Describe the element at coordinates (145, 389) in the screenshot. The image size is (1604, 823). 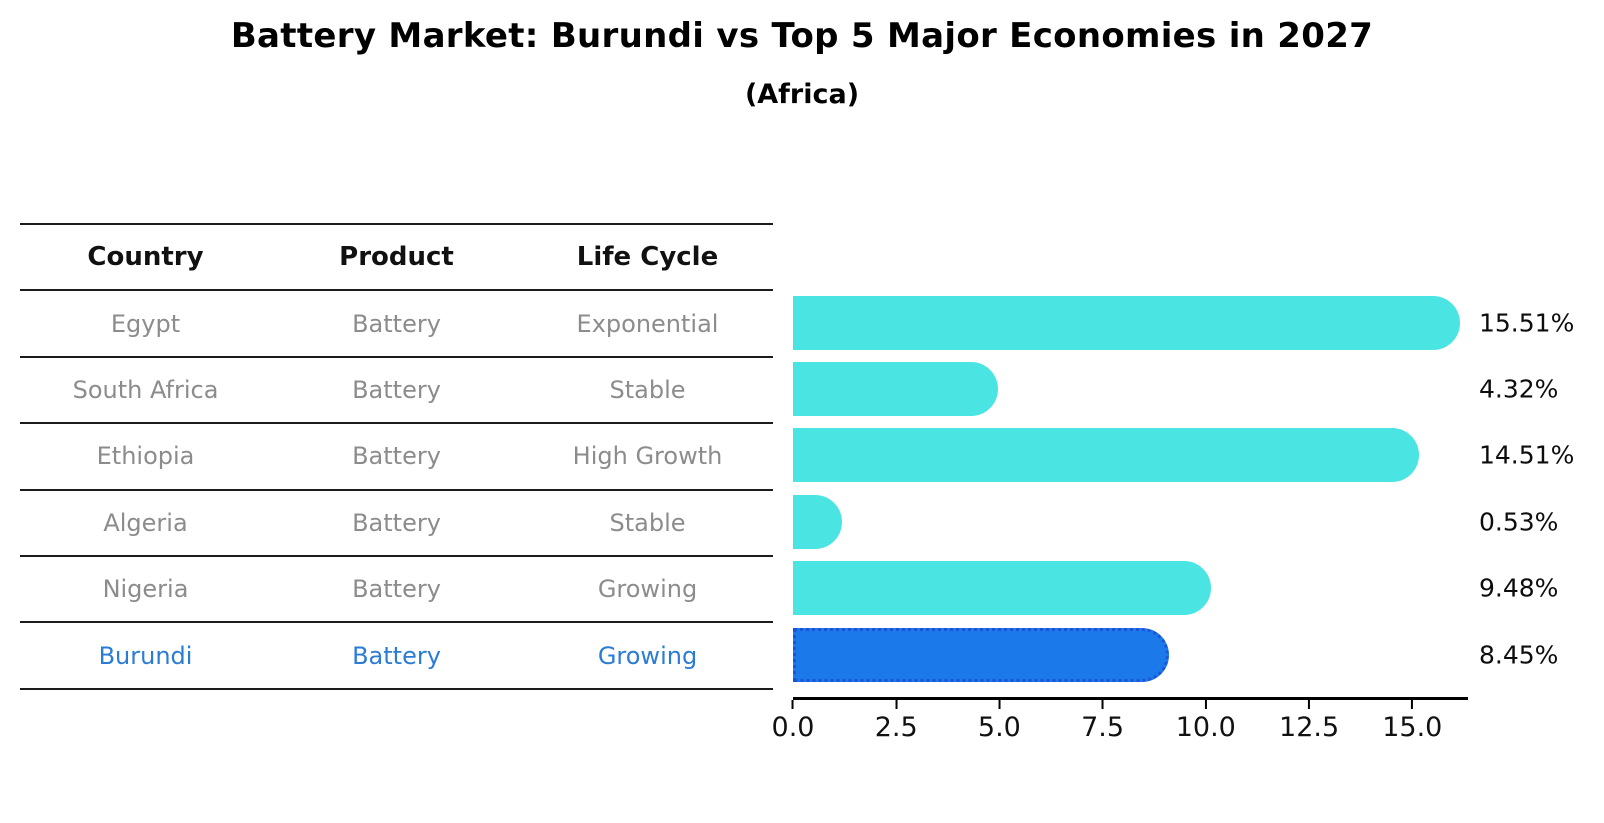
I see `table-cell-country: South Africa` at that location.